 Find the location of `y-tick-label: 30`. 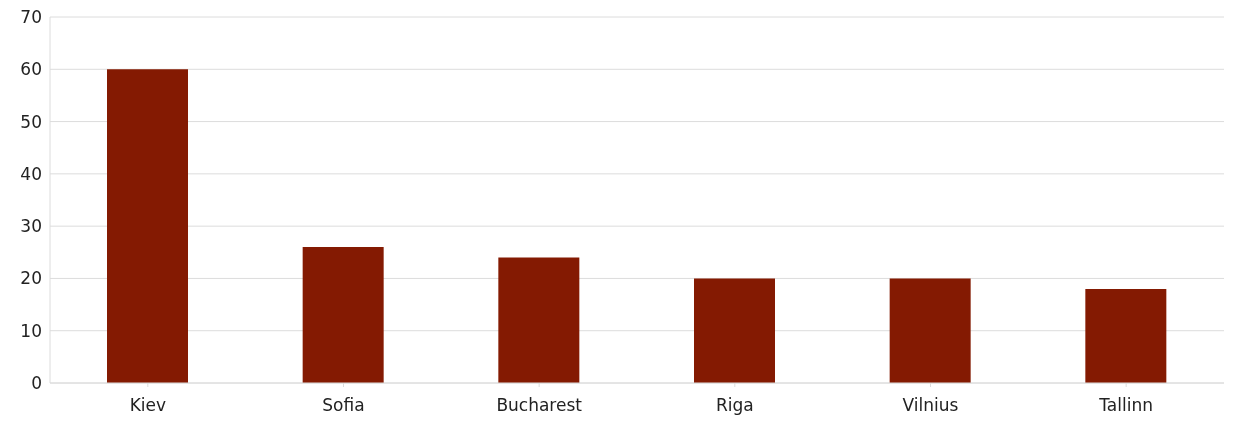

y-tick-label: 30 is located at coordinates (31, 226).